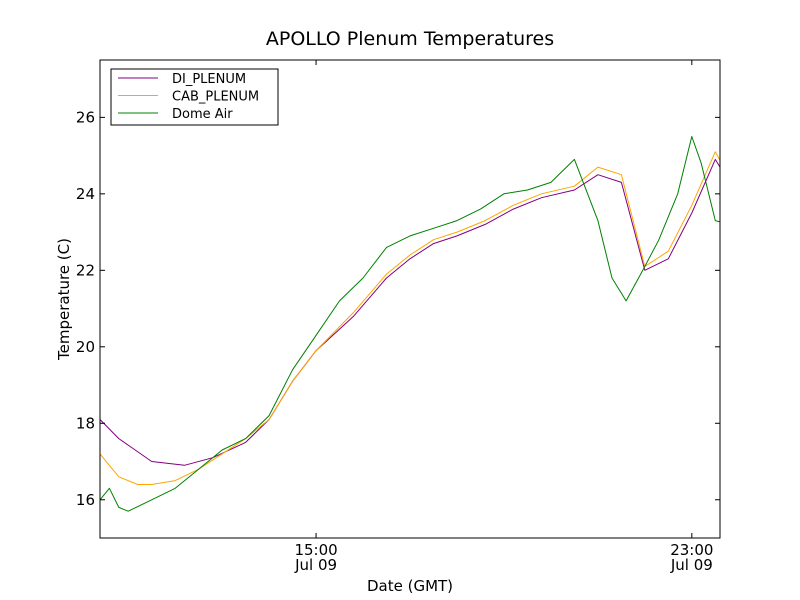 The height and width of the screenshot is (600, 800). What do you see at coordinates (209, 79) in the screenshot?
I see `legend-label-di-plenum: DI_PLENUM` at bounding box center [209, 79].